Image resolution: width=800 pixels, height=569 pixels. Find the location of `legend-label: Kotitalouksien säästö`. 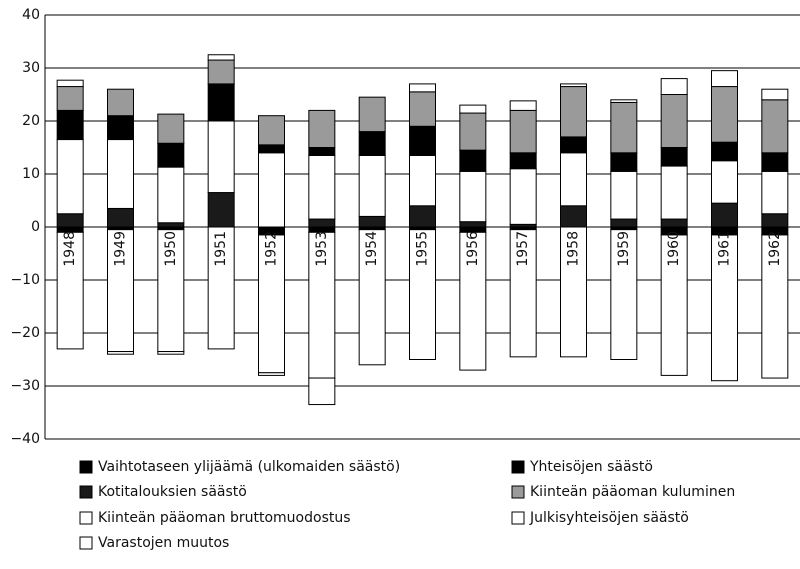

legend-label: Kotitalouksien säästö is located at coordinates (172, 492).